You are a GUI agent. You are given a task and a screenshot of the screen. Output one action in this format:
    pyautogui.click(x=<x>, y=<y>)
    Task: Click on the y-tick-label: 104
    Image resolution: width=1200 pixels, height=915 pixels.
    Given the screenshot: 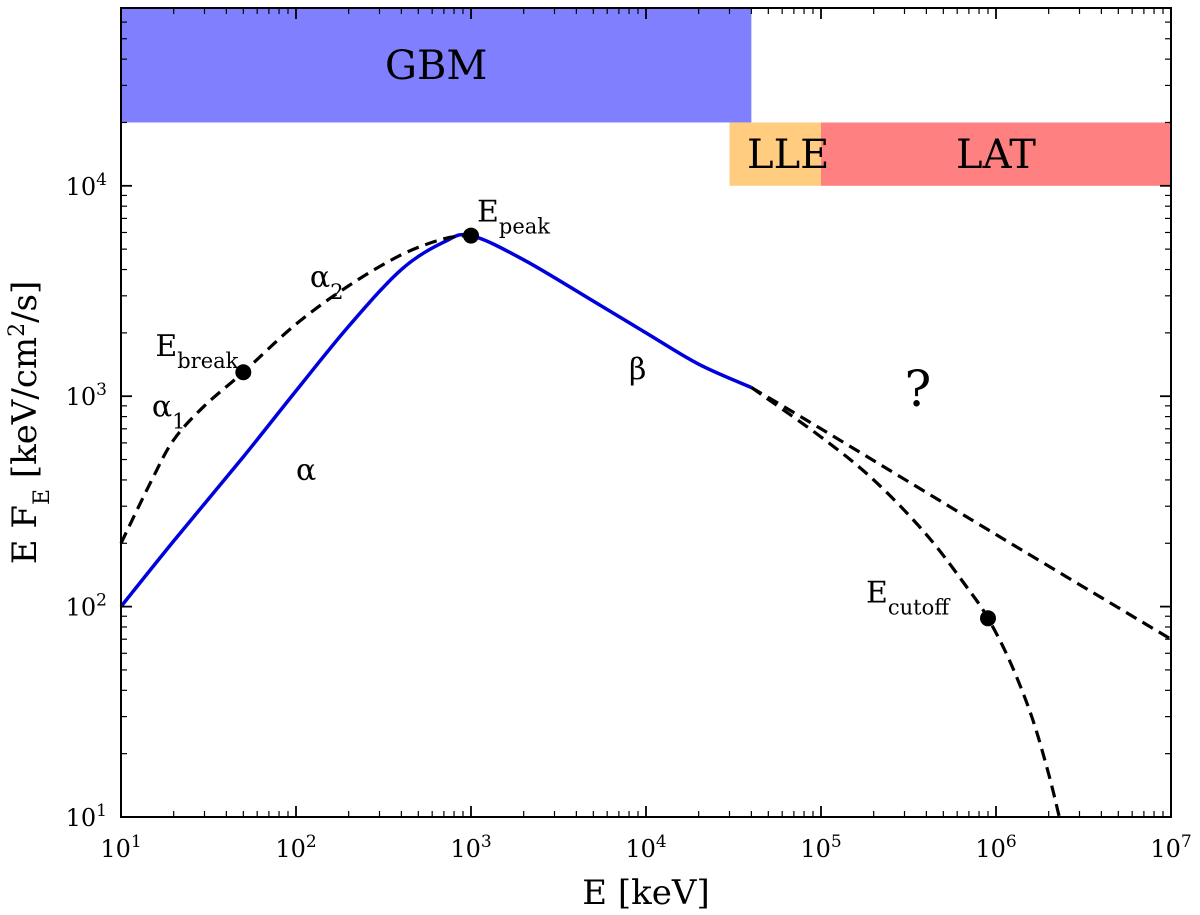 What is the action you would take?
    pyautogui.click(x=86, y=185)
    